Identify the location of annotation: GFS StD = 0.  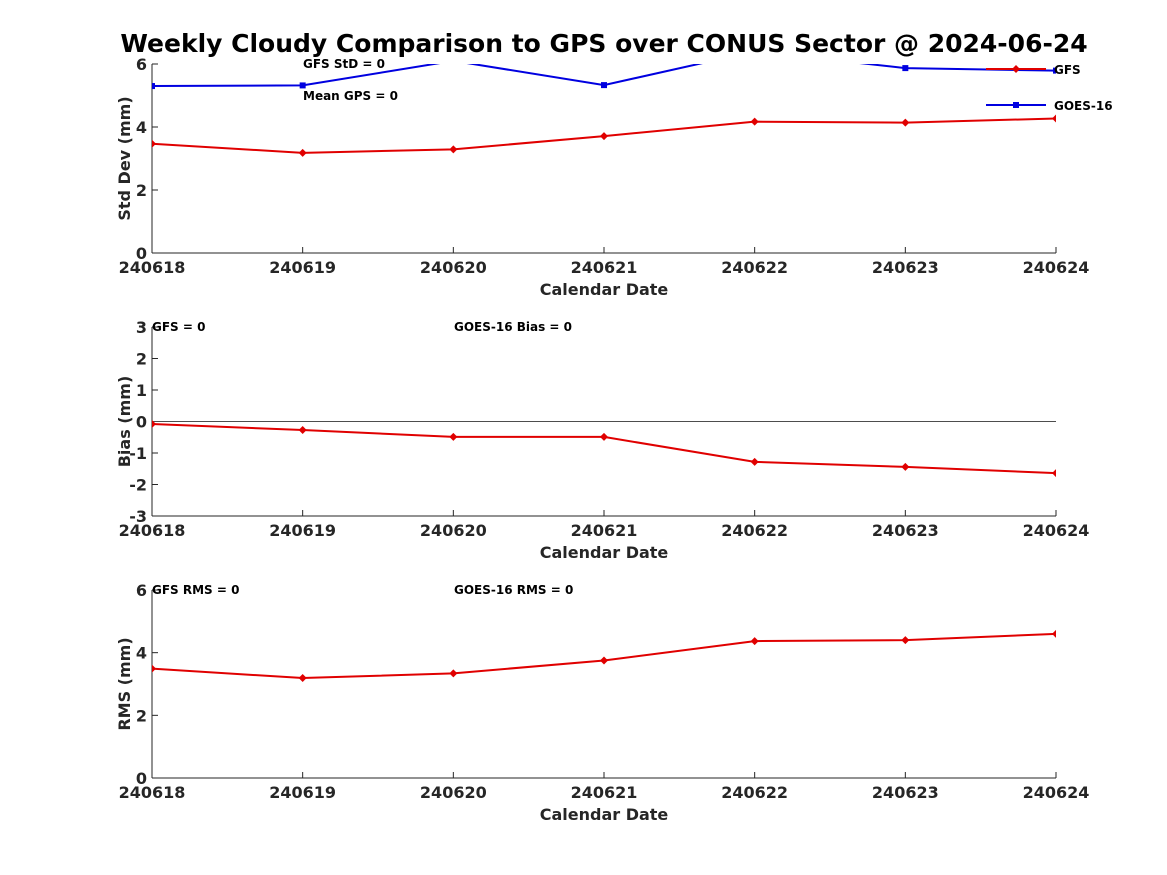
(344, 64).